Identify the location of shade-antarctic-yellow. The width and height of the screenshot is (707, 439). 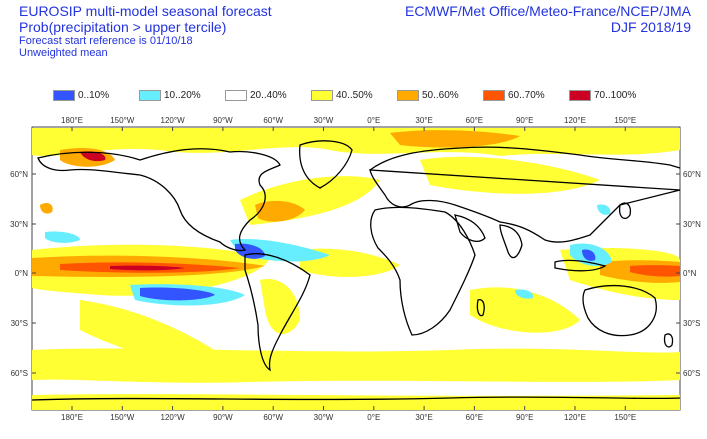
(356, 402).